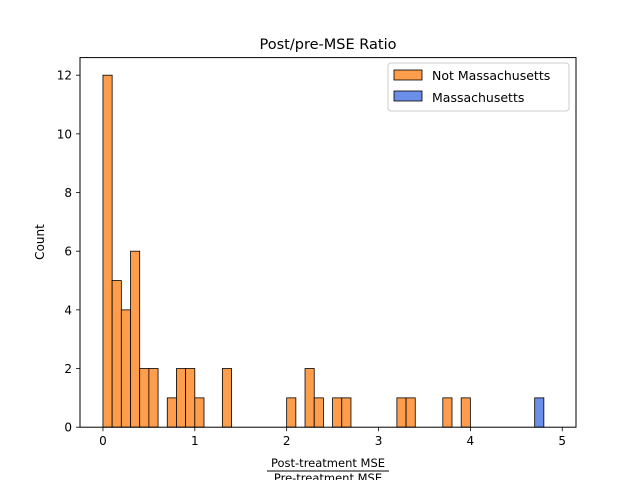 The image size is (640, 484). I want to click on x-tick-label: 5, so click(562, 441).